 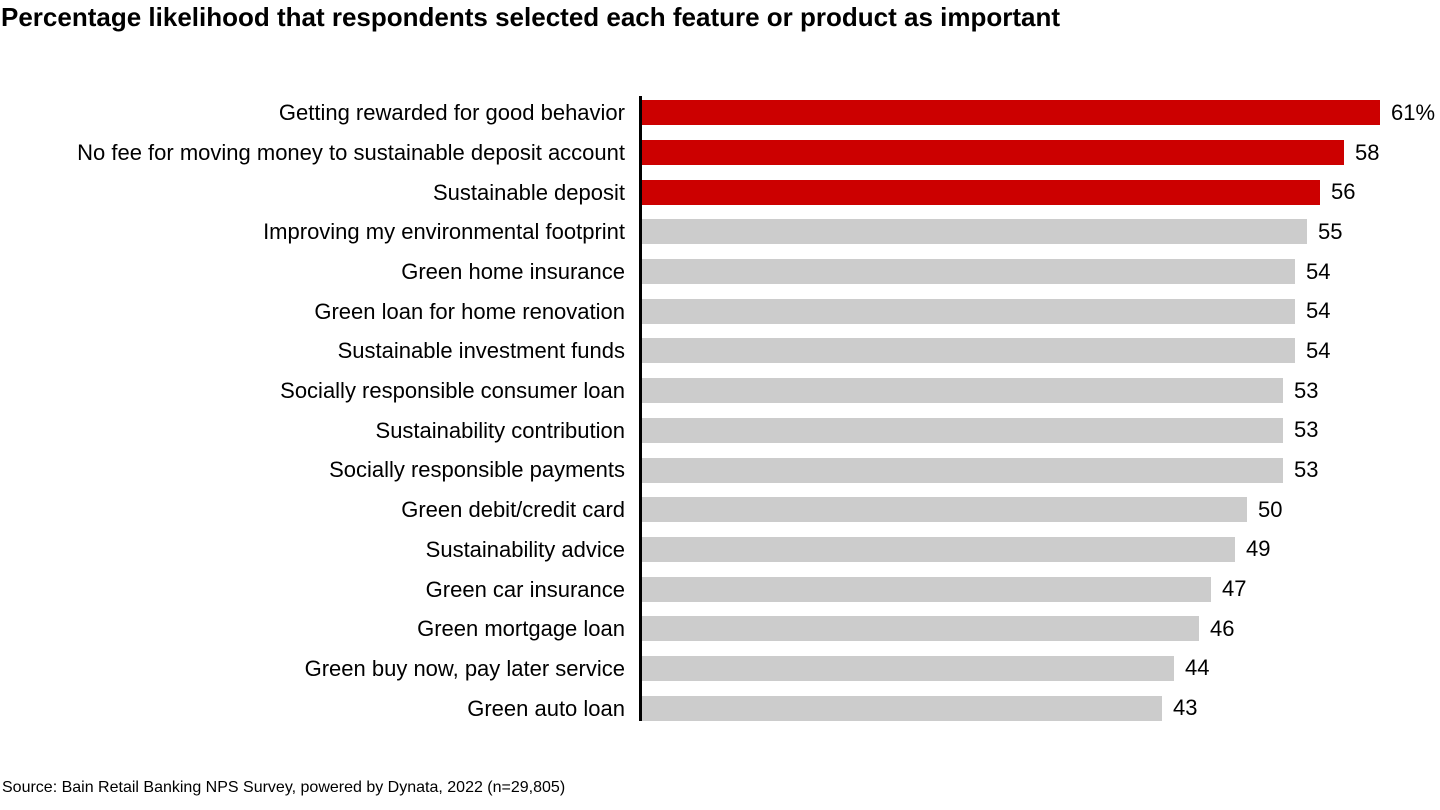 I want to click on bar-track: 56, so click(x=1041, y=192).